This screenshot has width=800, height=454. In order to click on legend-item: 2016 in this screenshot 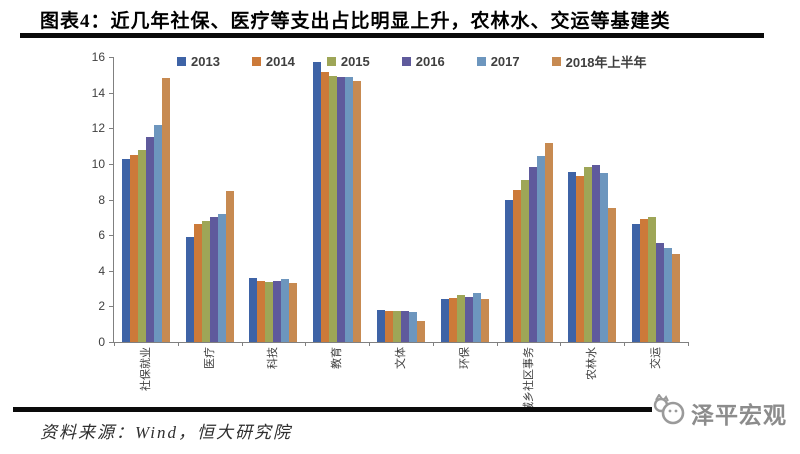, I will do `click(423, 61)`.